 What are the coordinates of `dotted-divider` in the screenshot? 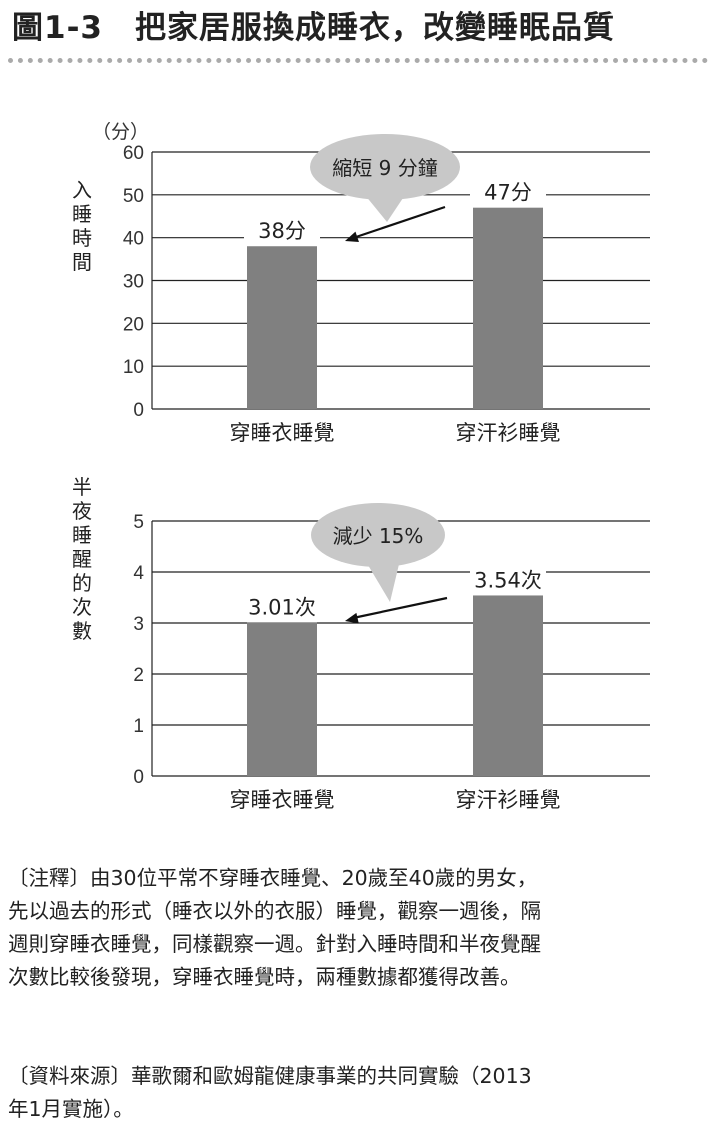 It's located at (358, 60).